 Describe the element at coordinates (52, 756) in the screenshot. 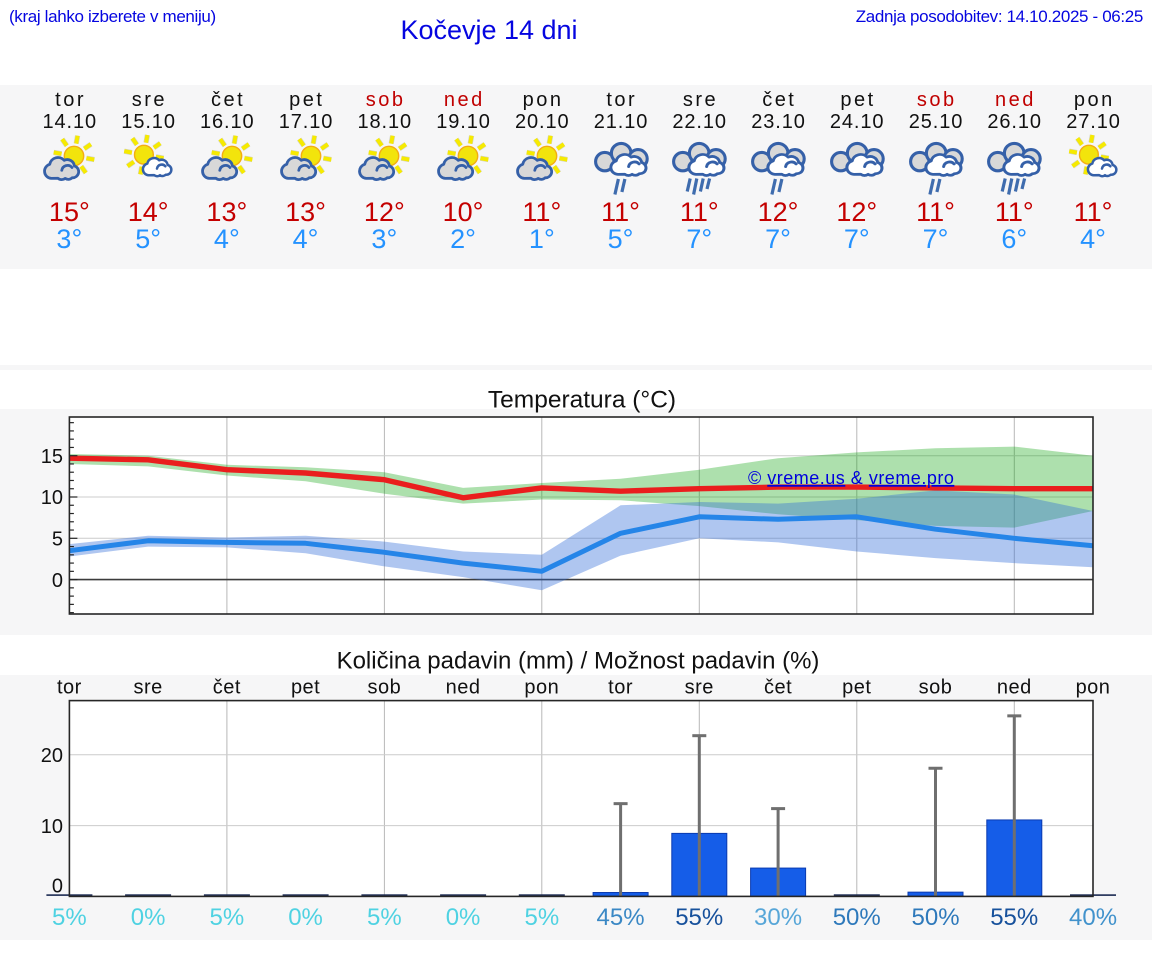

I see `svg-text: 20` at that location.